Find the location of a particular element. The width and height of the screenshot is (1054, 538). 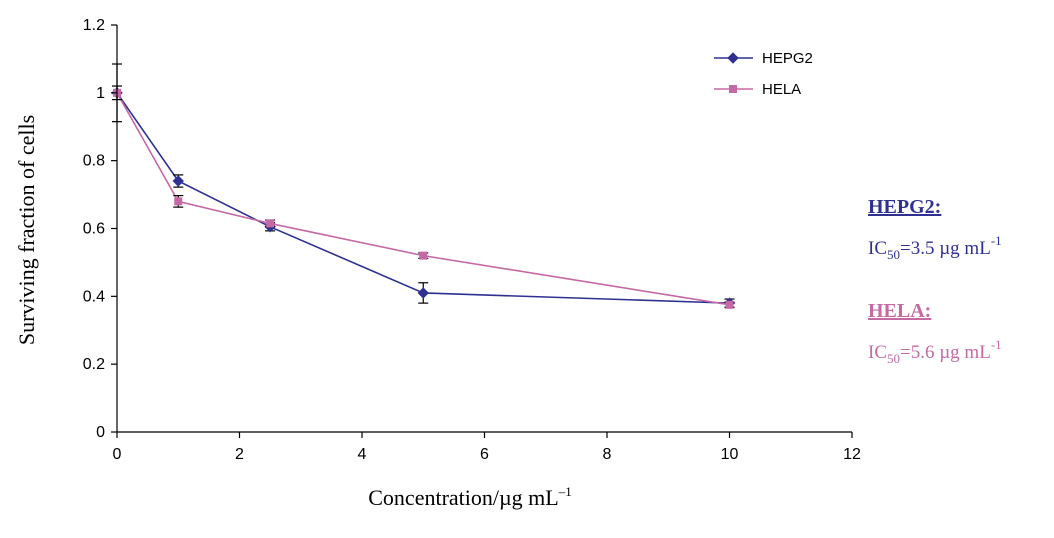

y-tick-label: 0.8 is located at coordinates (94, 161).